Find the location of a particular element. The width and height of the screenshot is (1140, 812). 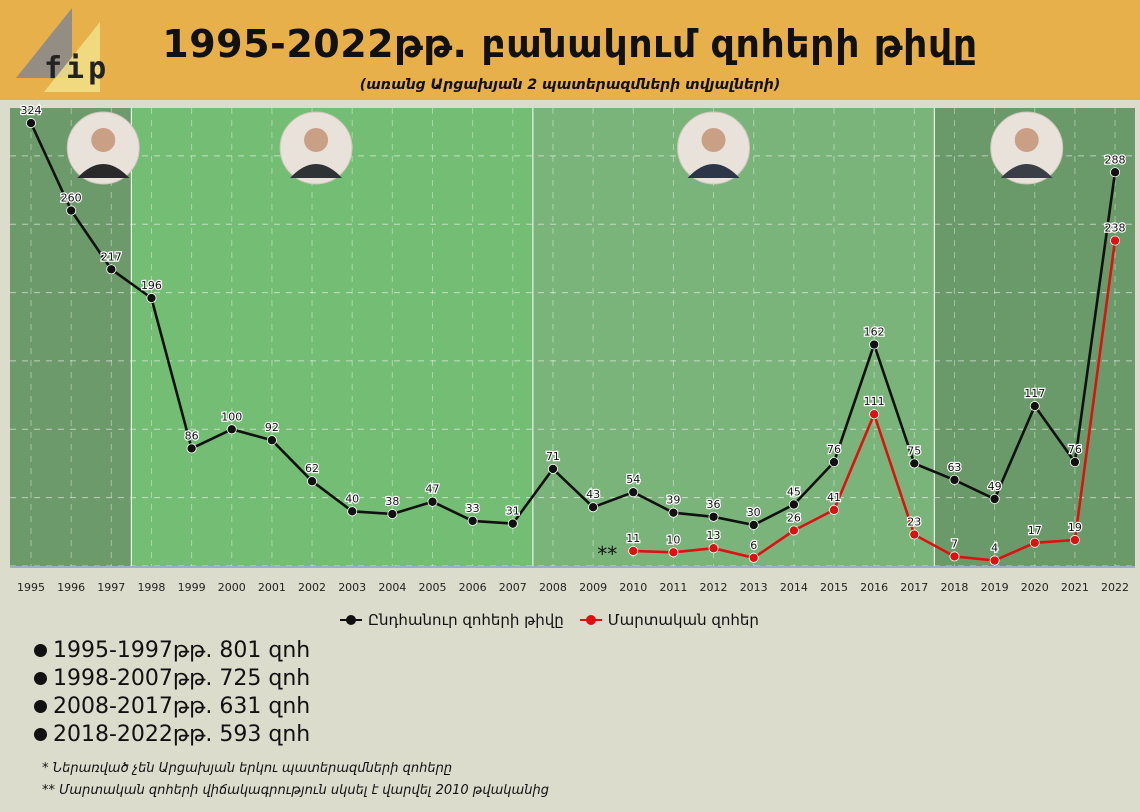

data-label: 238 is located at coordinates (1115, 228).